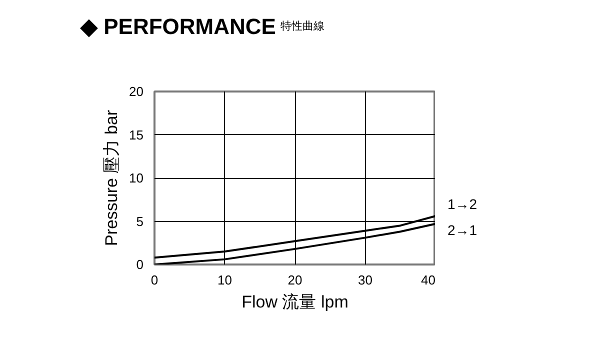  I want to click on x-tick-label: 30, so click(365, 280).